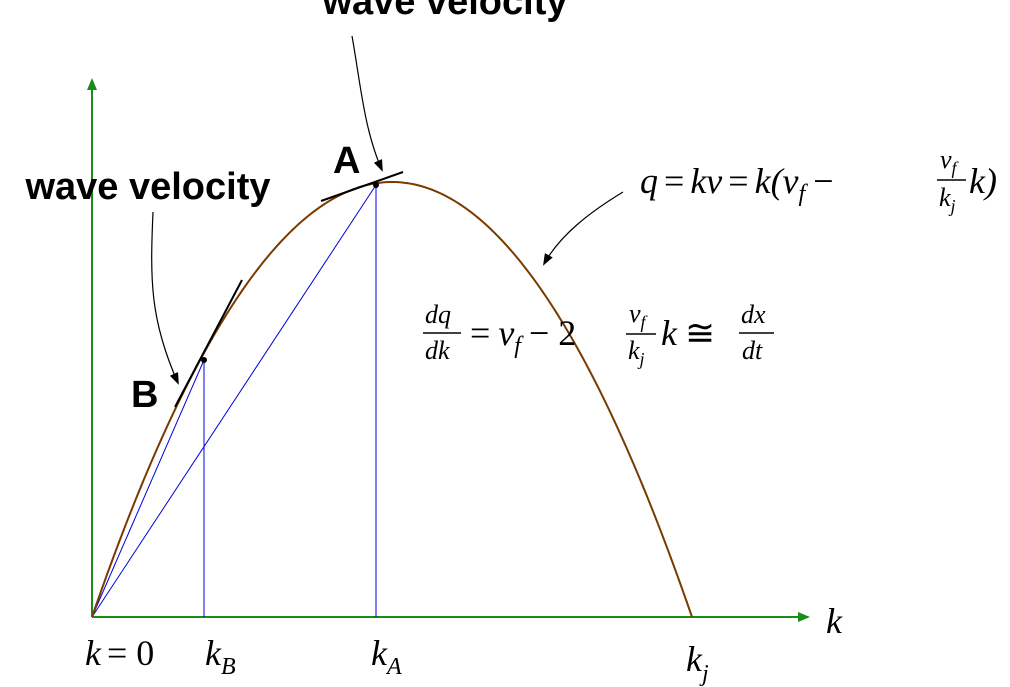 The height and width of the screenshot is (687, 1010). Describe the element at coordinates (598, 334) in the screenshot. I see `derivative-equation: dq dk = vf − 2 vf kj k ≅ dx dt` at that location.